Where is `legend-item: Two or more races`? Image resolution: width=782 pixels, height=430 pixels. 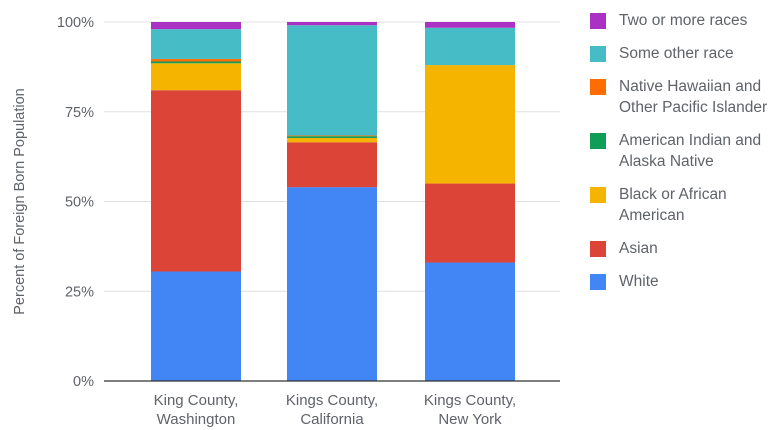 legend-item: Two or more races is located at coordinates (686, 20).